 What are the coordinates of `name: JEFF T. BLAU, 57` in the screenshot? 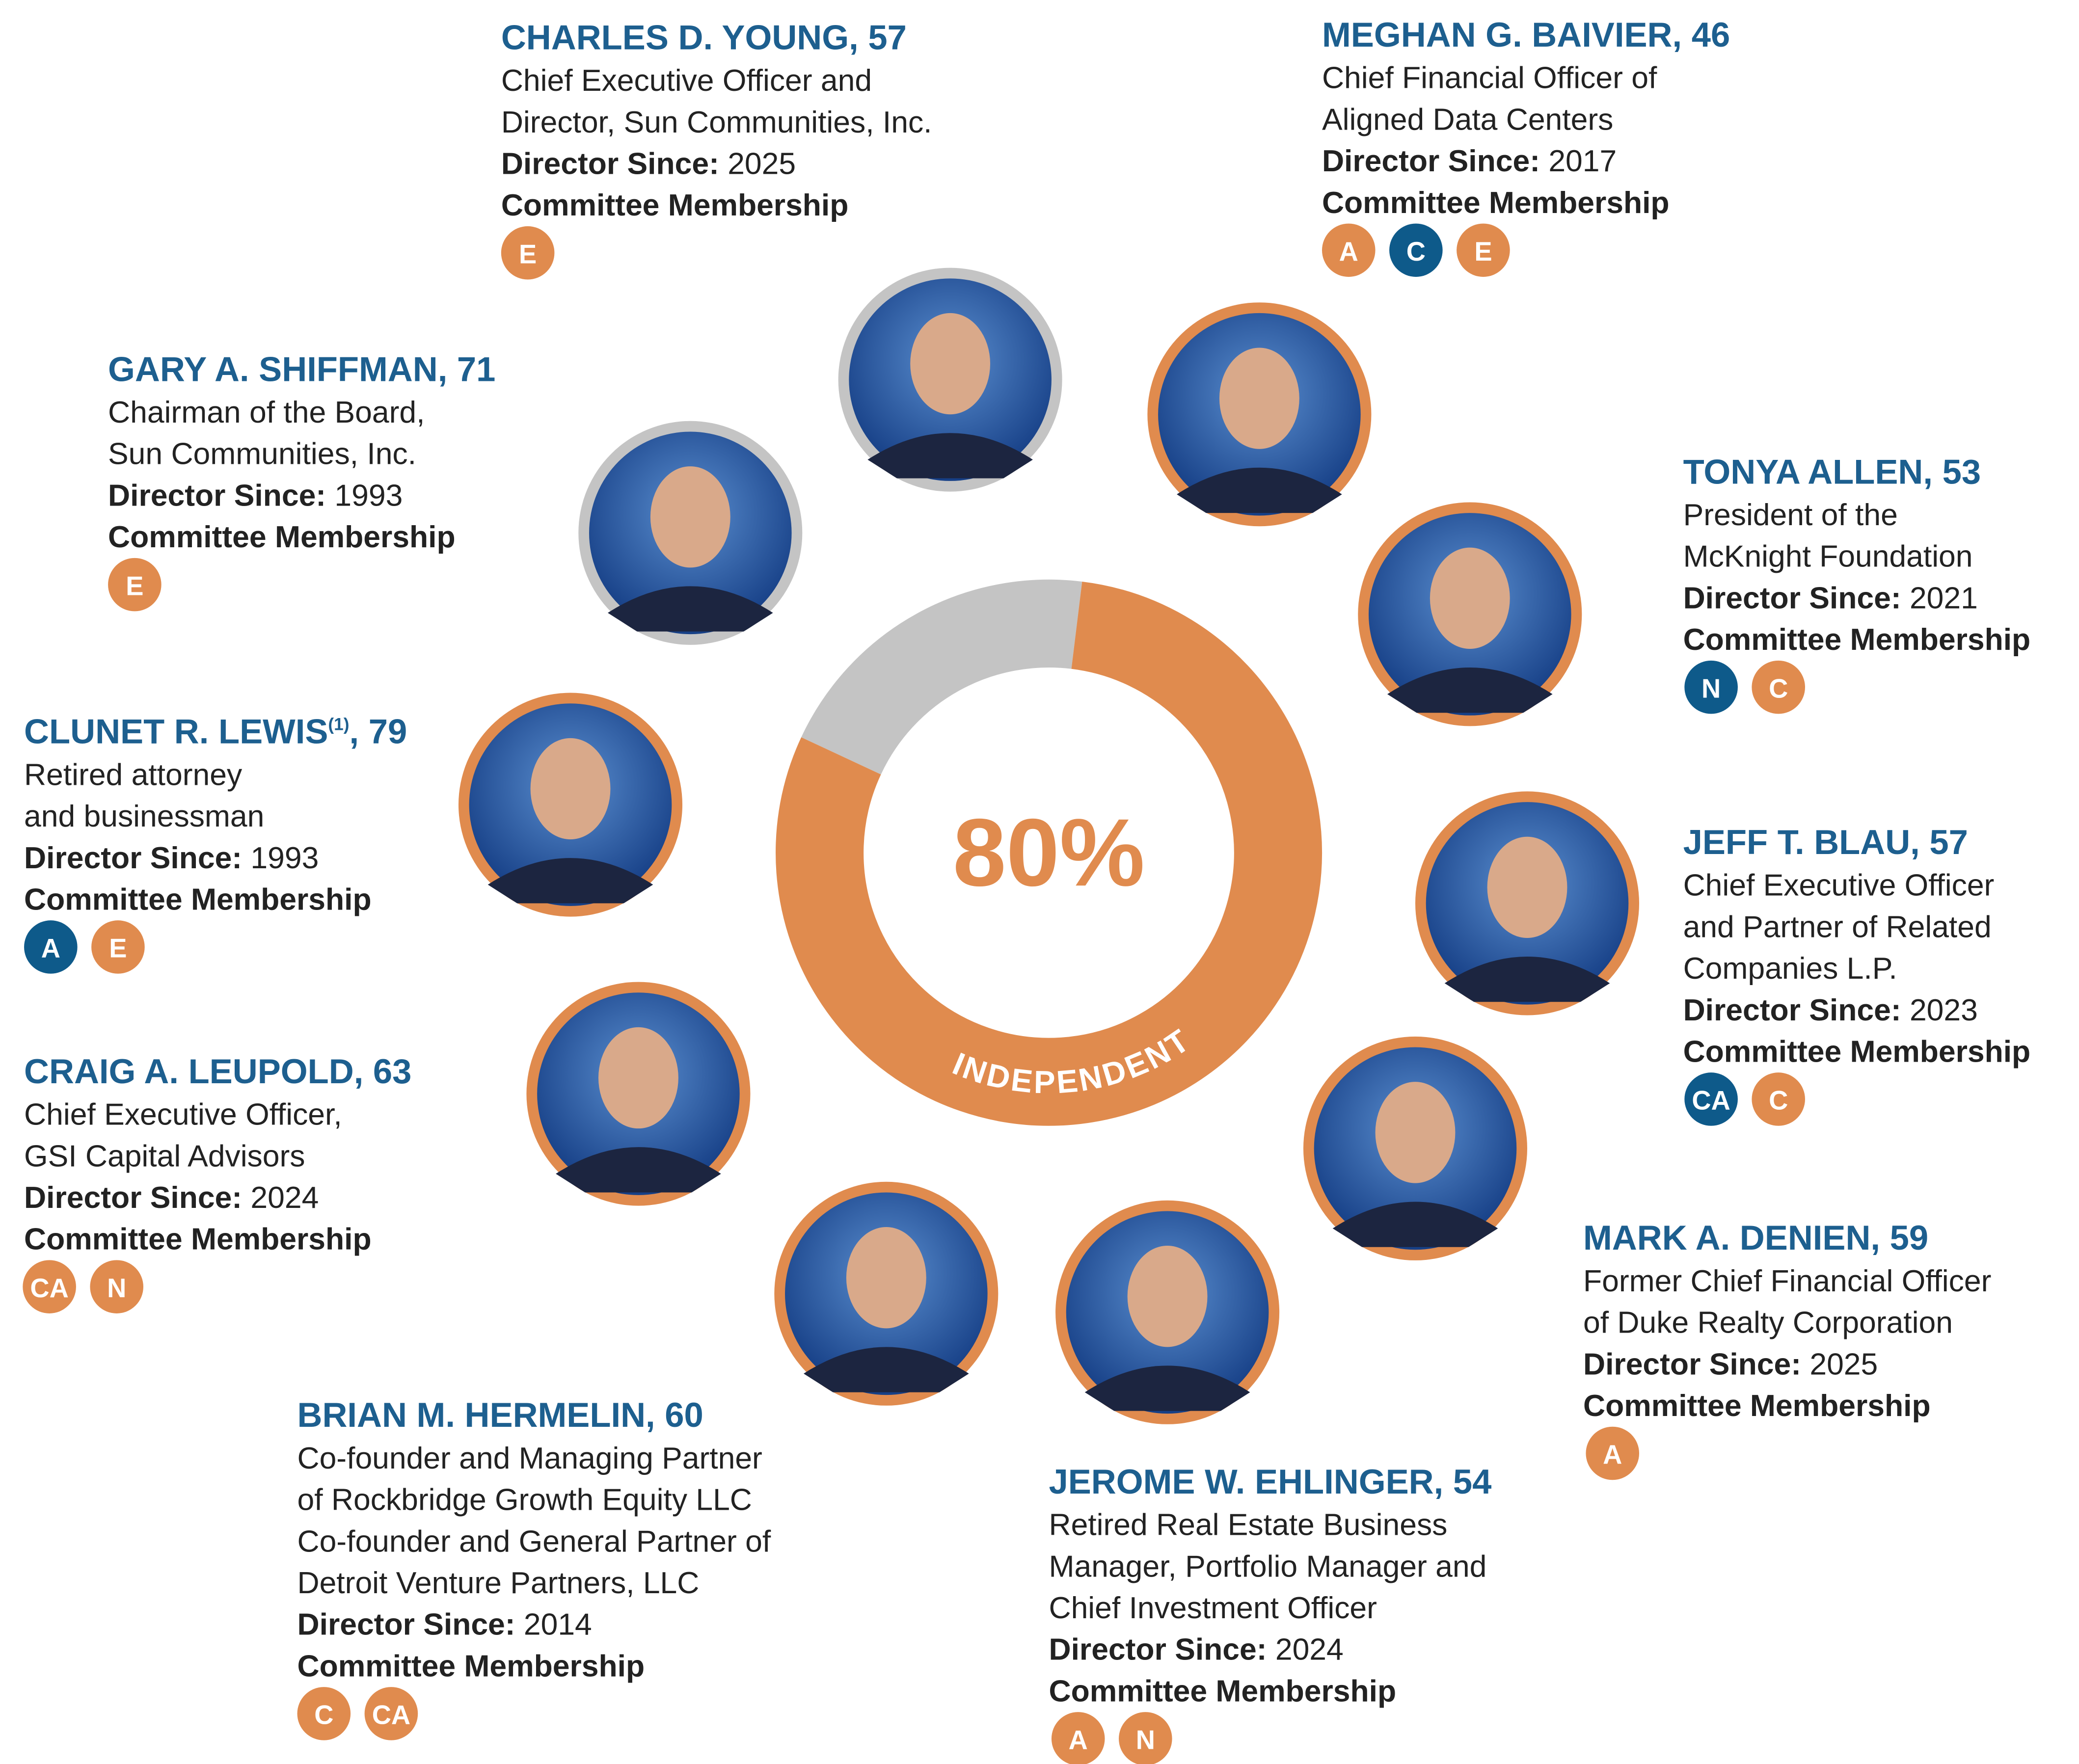 It's located at (1825, 842).